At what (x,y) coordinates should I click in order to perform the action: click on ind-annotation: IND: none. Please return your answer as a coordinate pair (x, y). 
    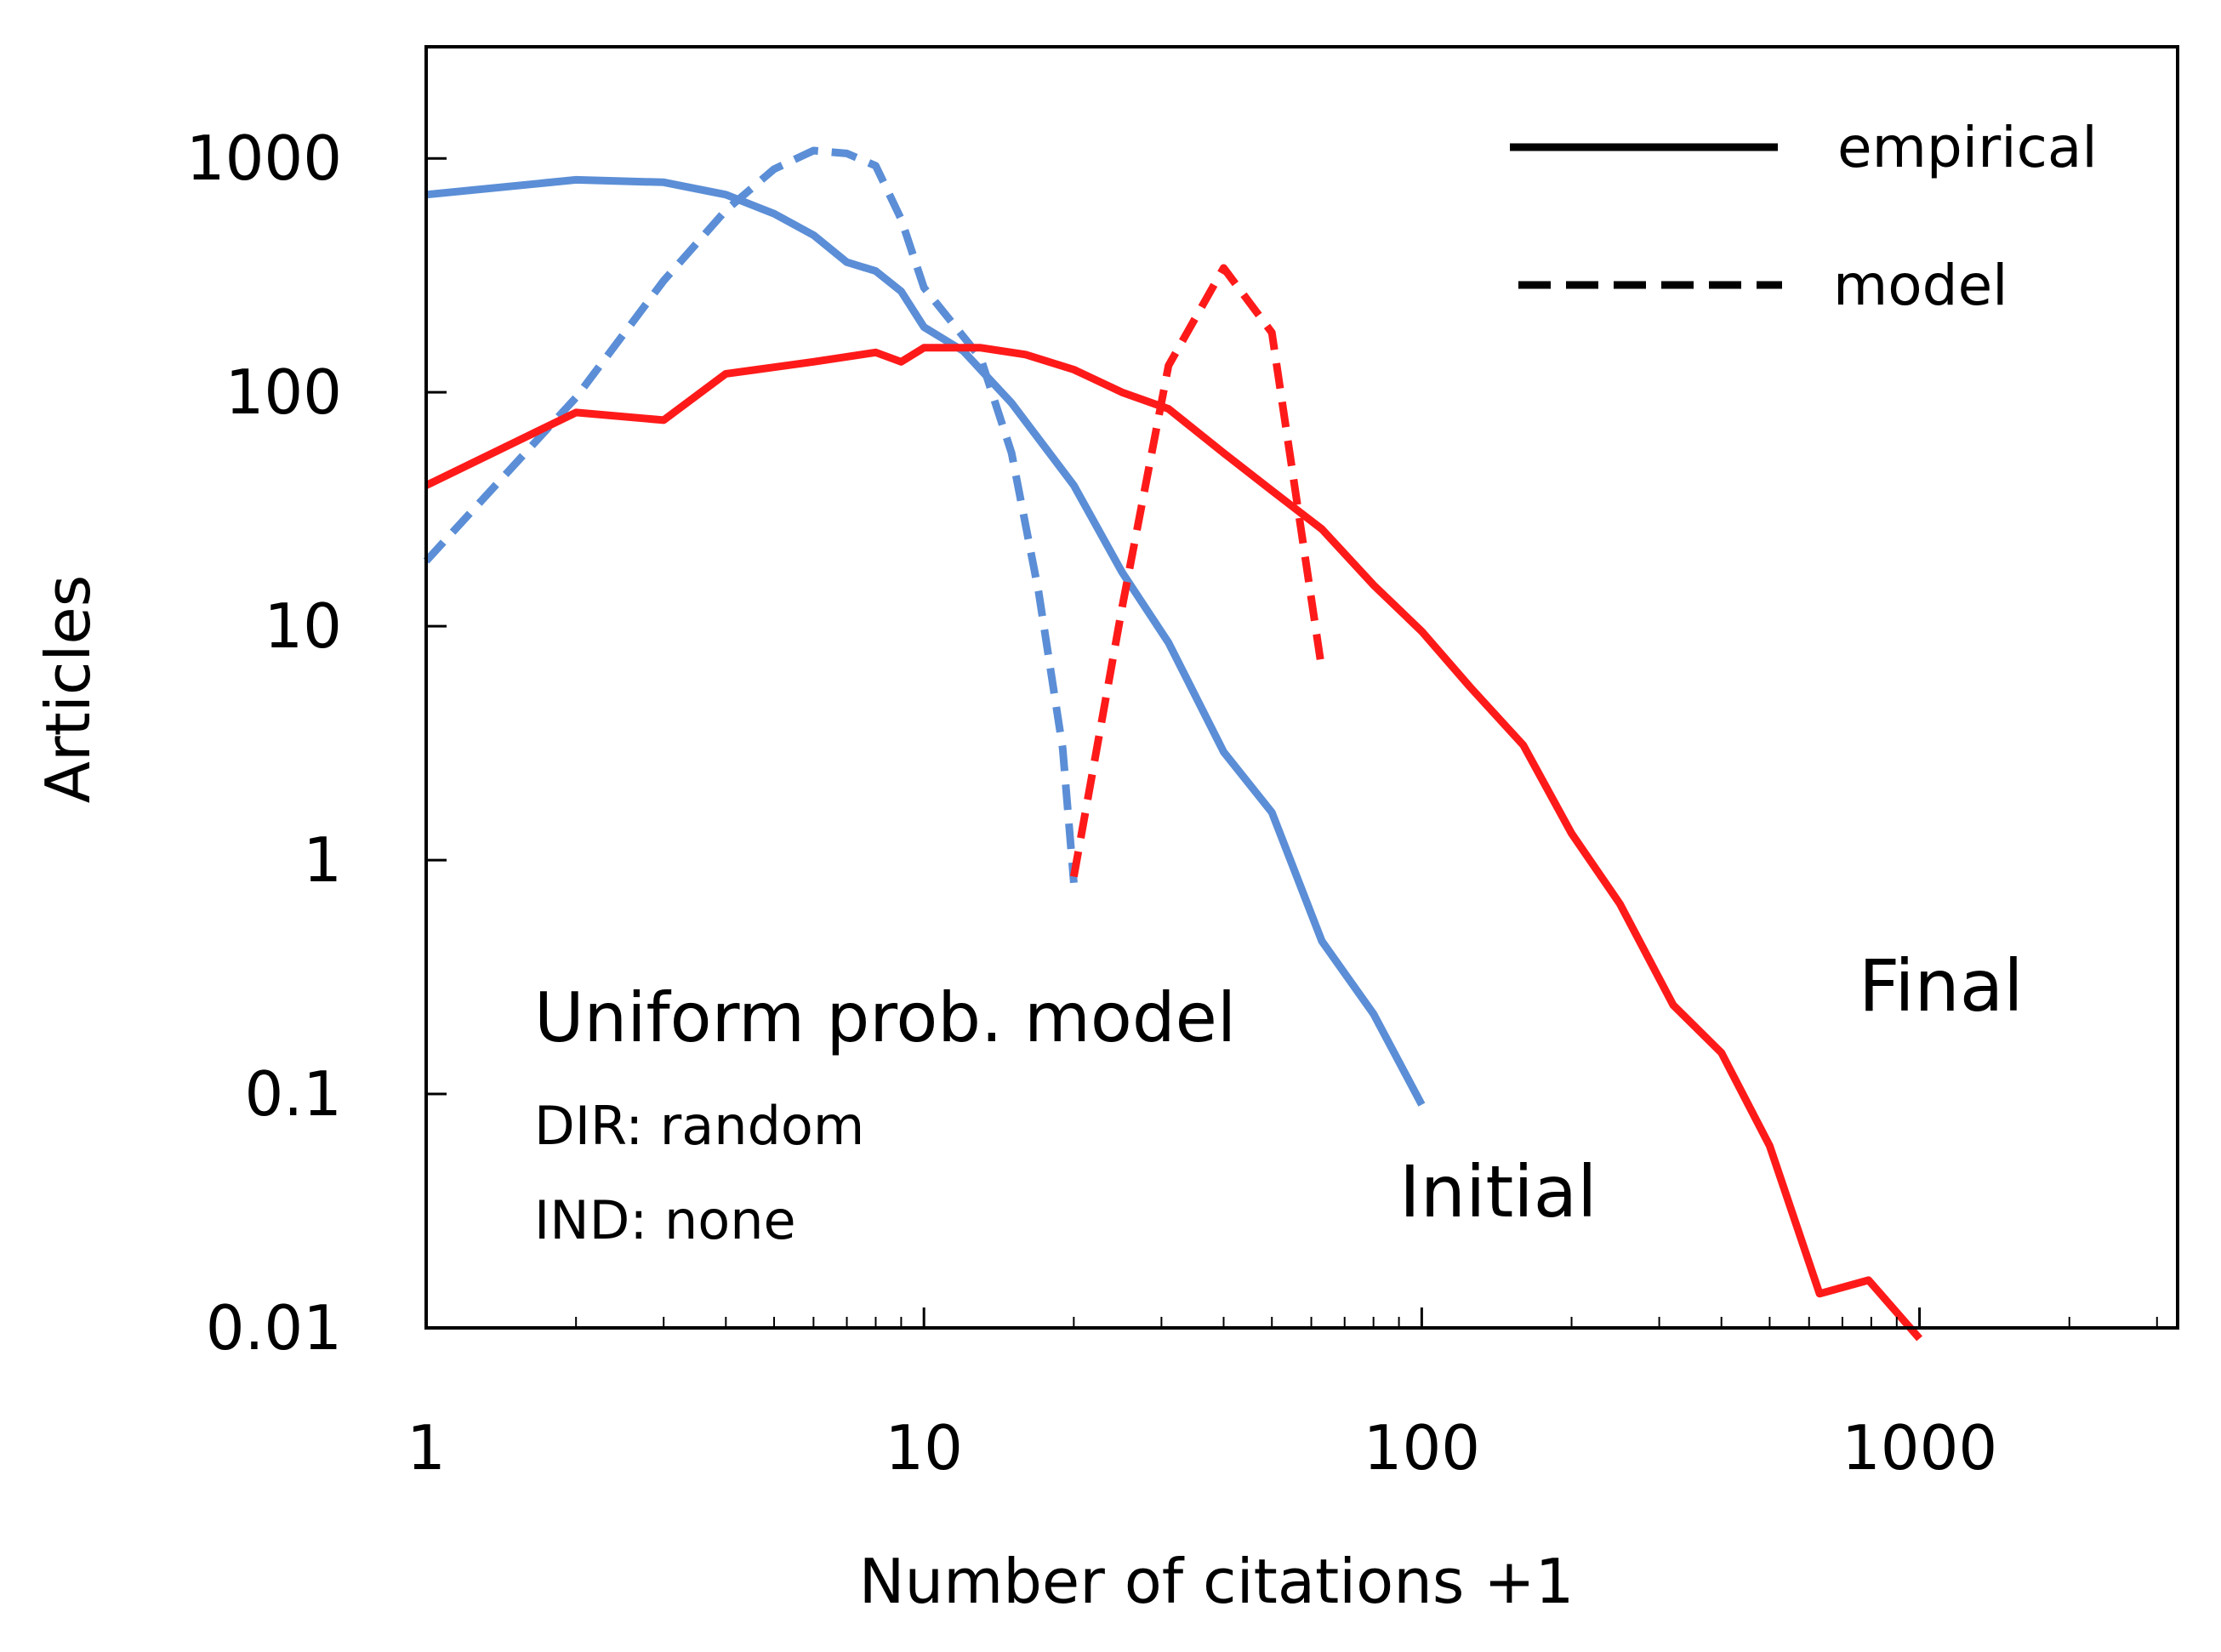
    Looking at the image, I should click on (665, 1220).